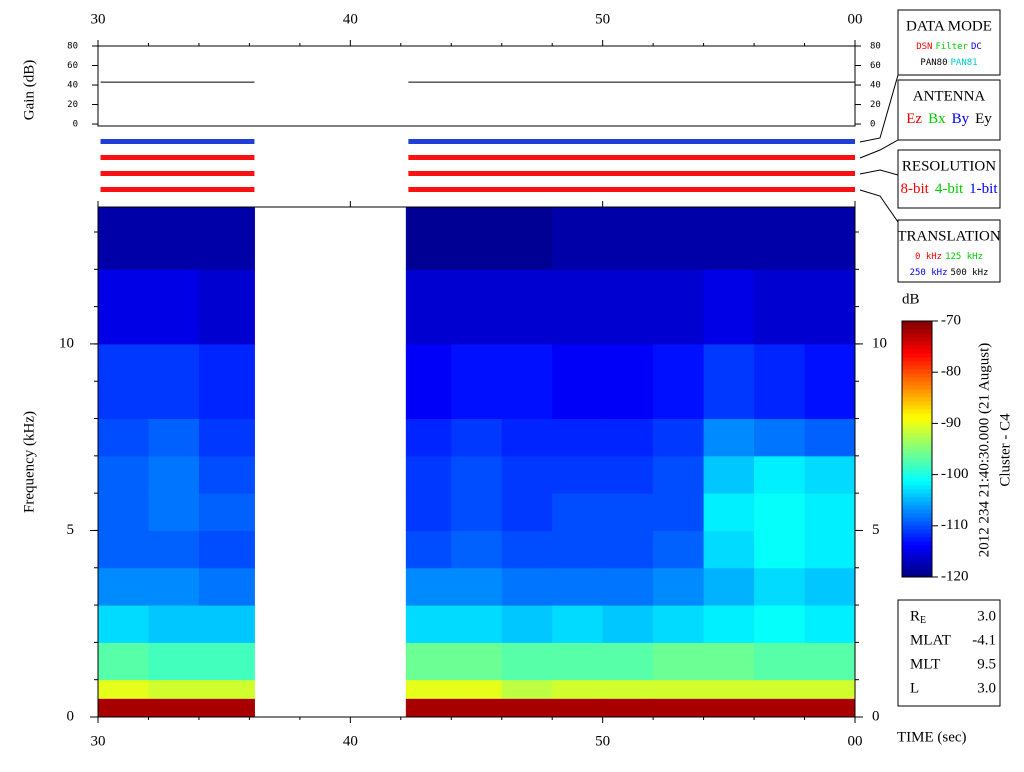  Describe the element at coordinates (932, 737) in the screenshot. I see `x-axis-label: TIME (sec)` at that location.